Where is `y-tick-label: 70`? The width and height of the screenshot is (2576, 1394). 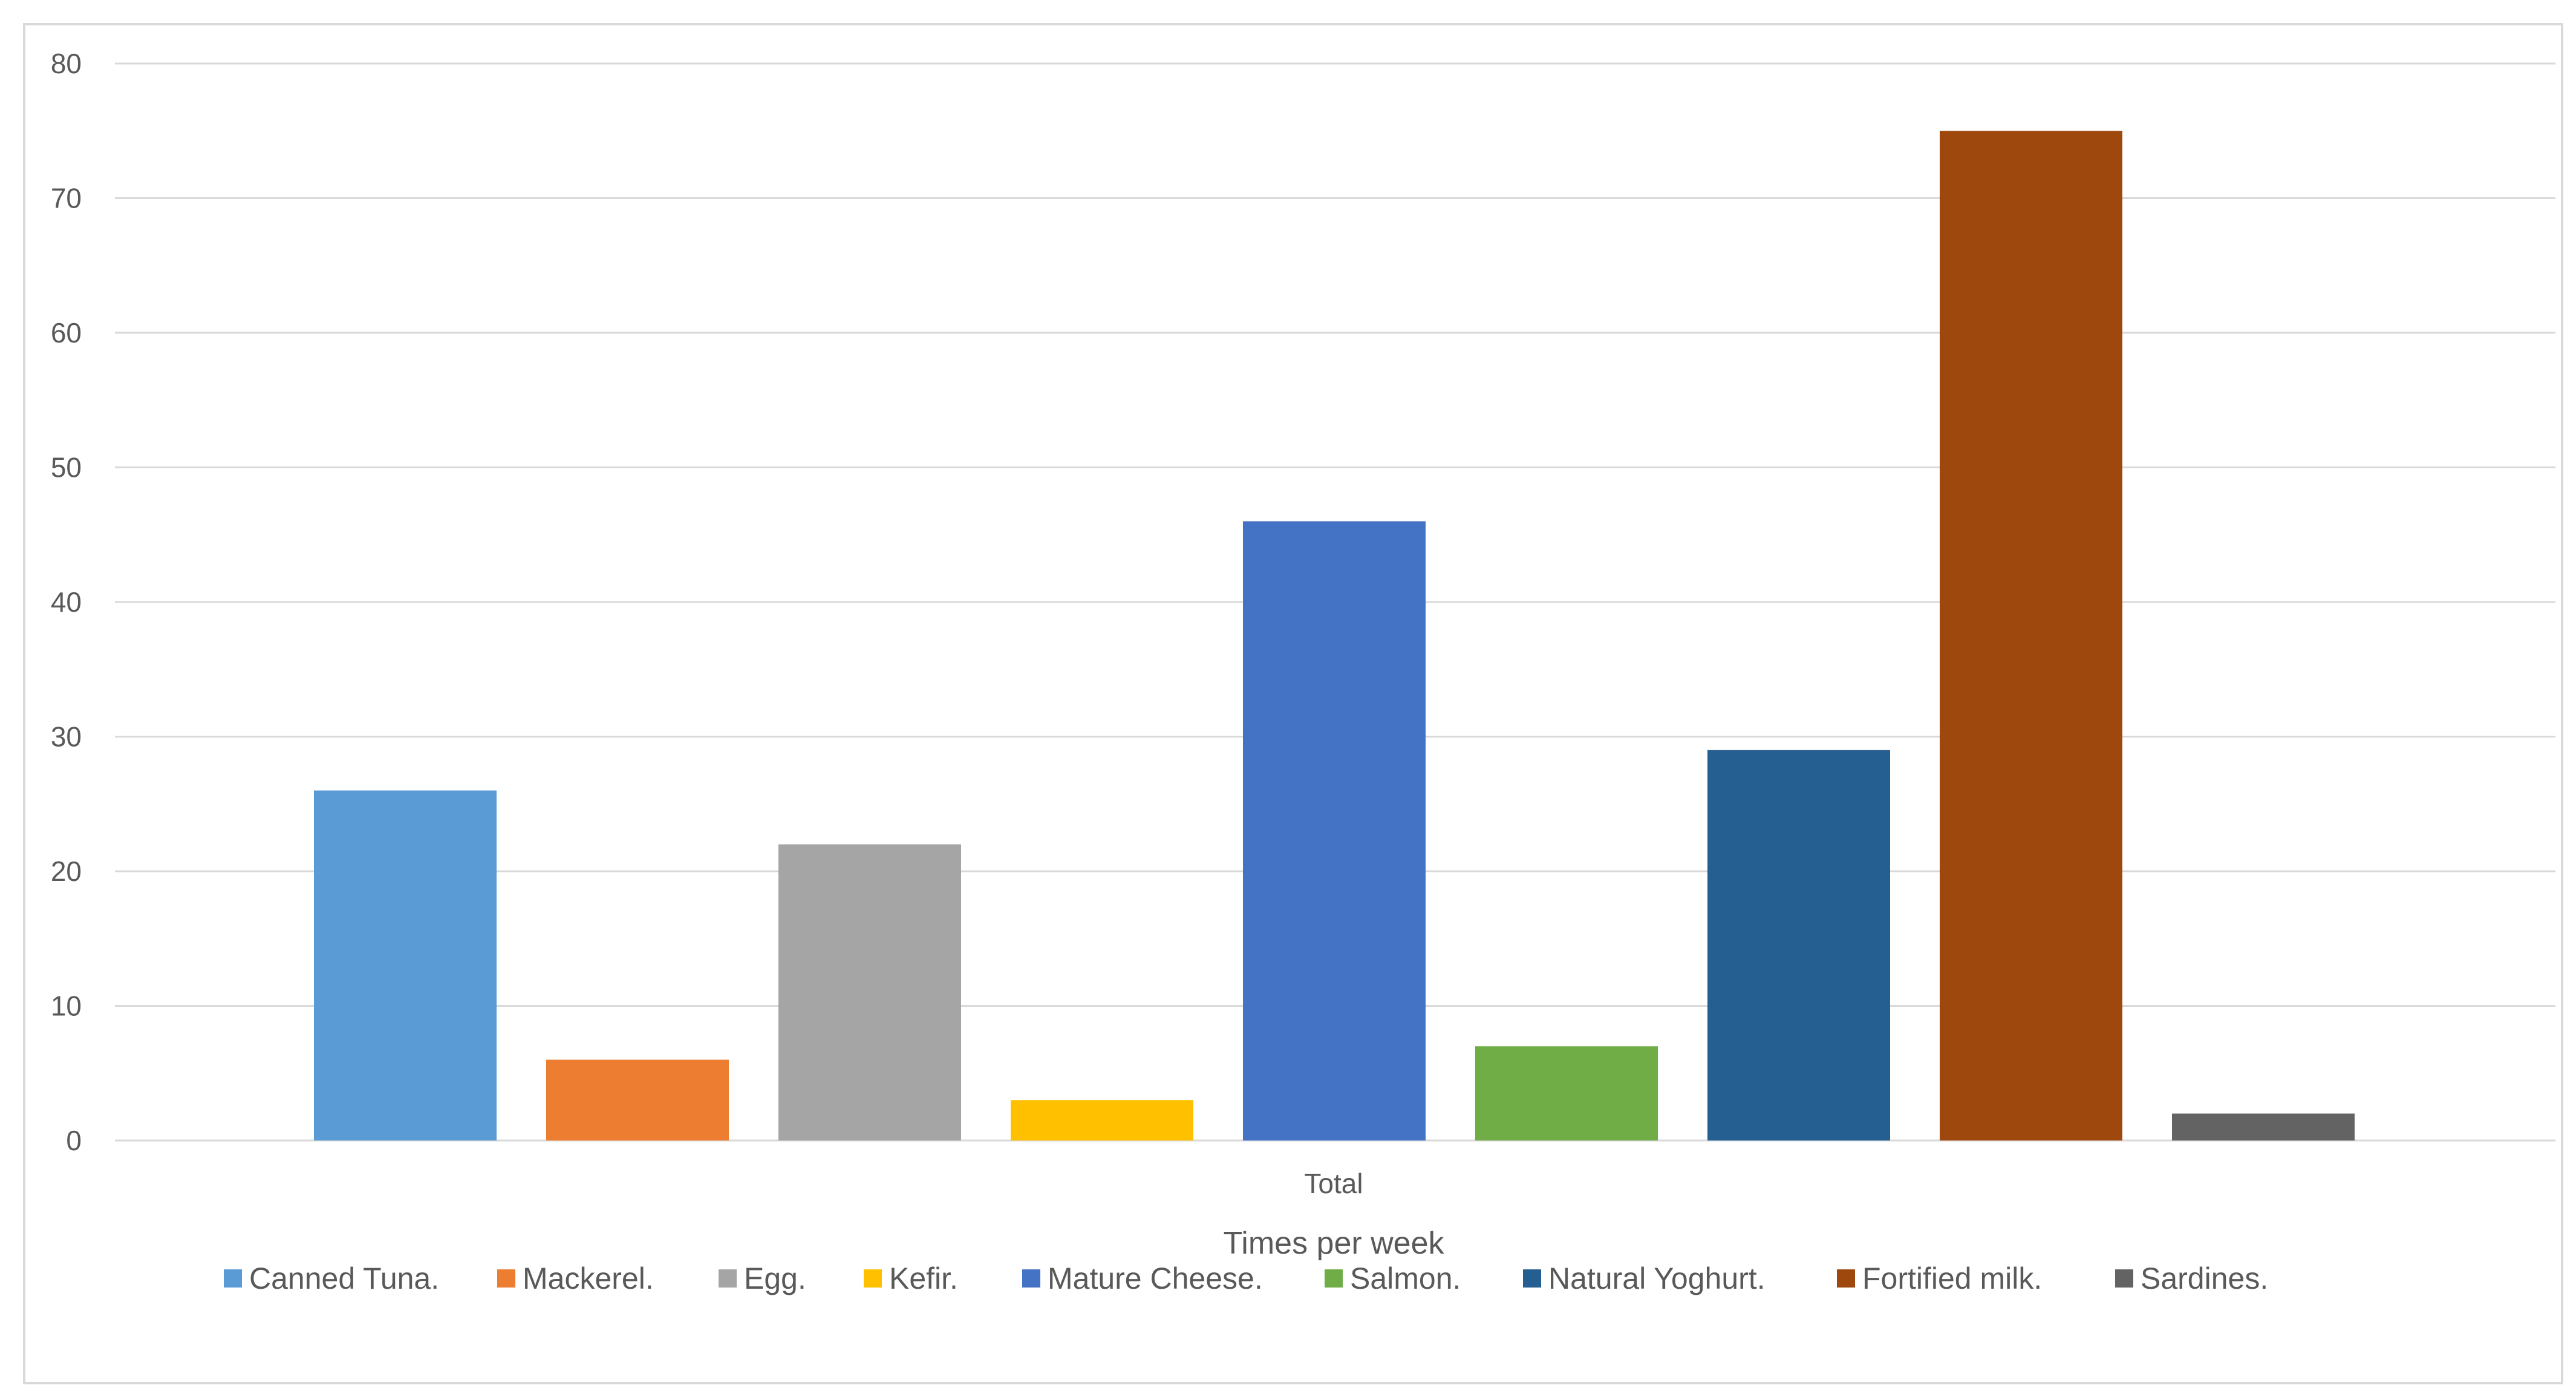 y-tick-label: 70 is located at coordinates (66, 198).